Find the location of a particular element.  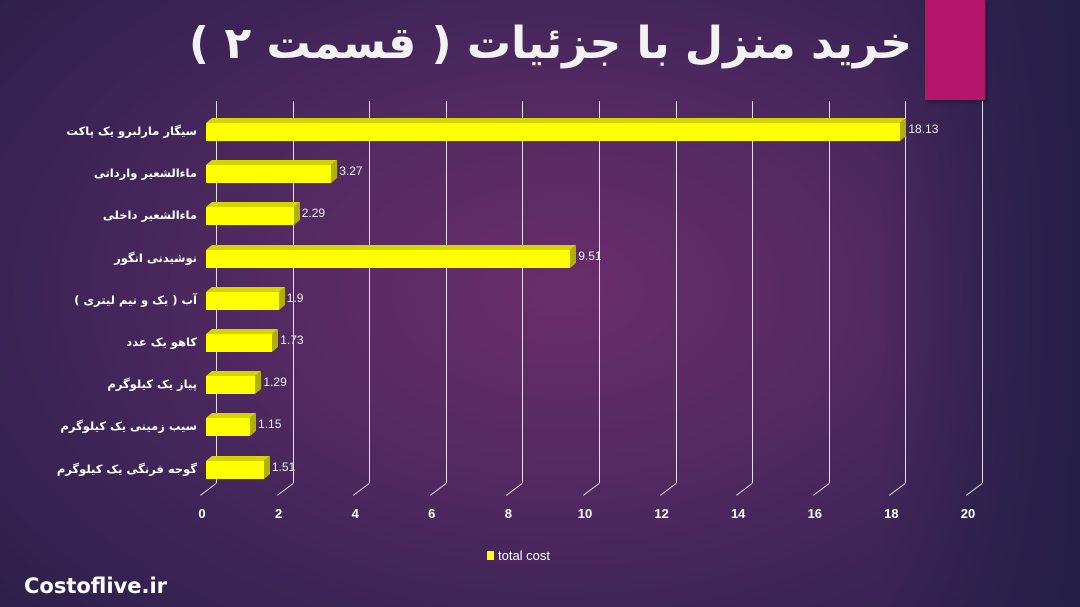

category-label: ماءالشعیر وارداتی is located at coordinates (145, 173).